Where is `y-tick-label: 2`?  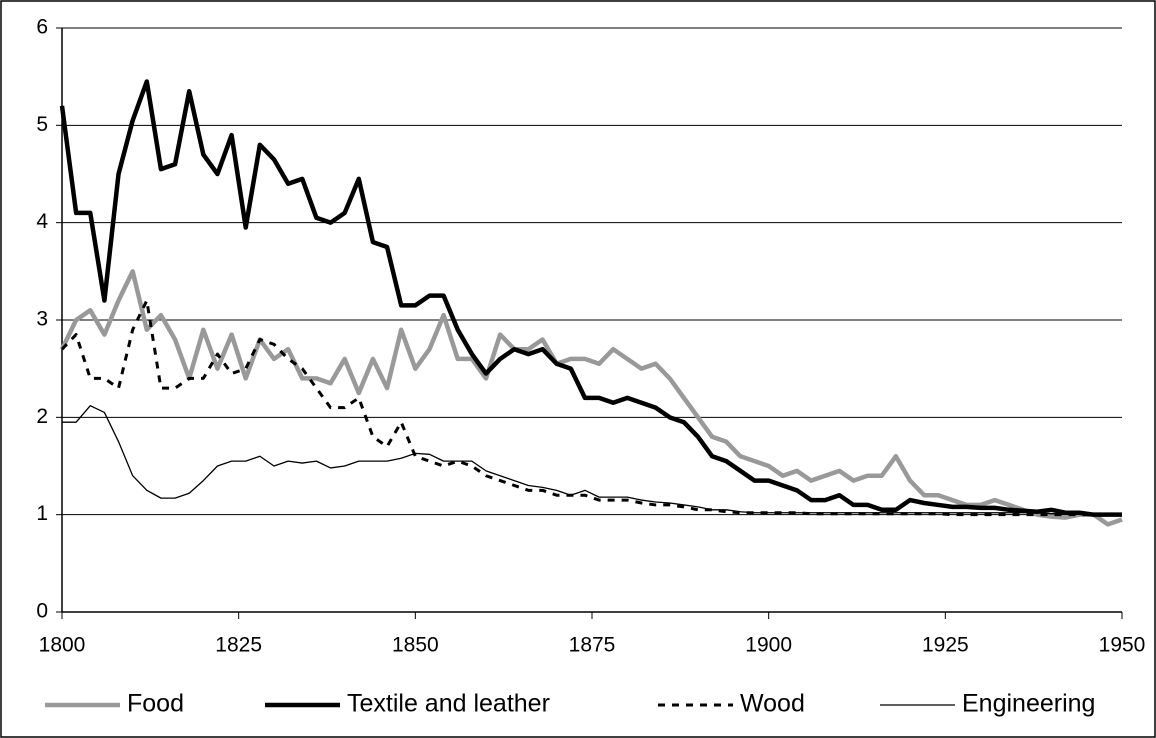 y-tick-label: 2 is located at coordinates (42, 416).